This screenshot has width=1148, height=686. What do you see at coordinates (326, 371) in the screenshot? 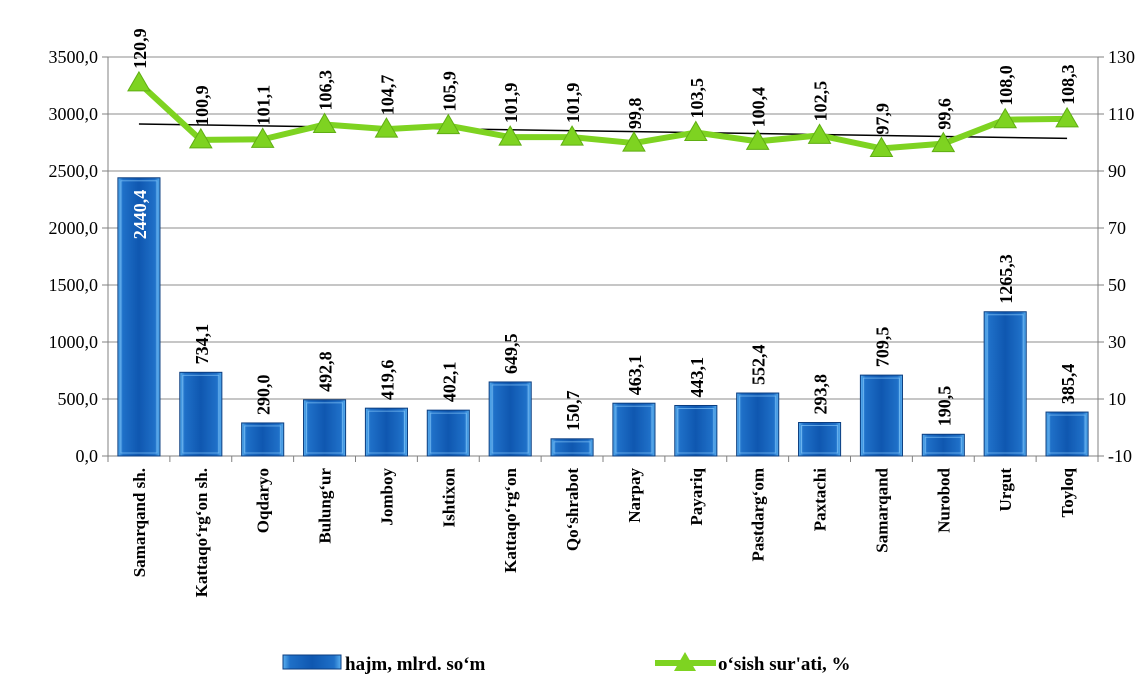
I see `bar-data-label: 492,8` at bounding box center [326, 371].